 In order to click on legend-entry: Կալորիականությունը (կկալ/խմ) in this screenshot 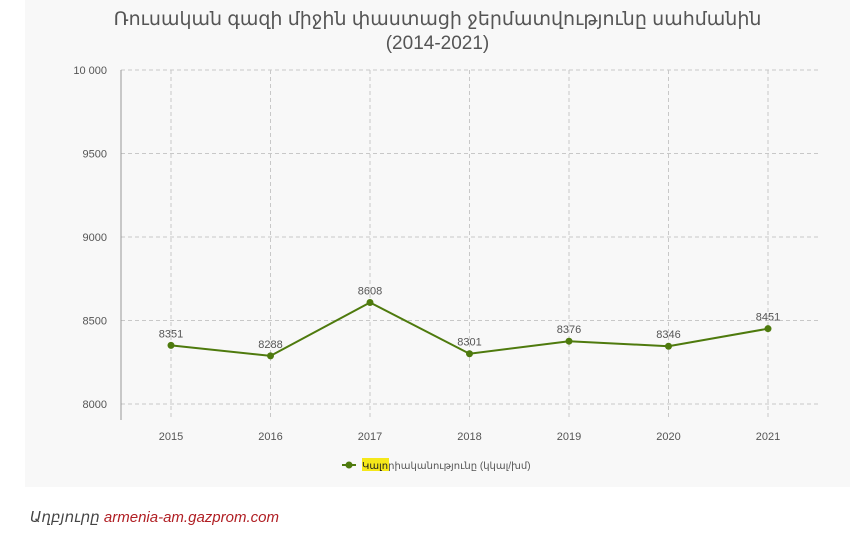, I will do `click(446, 466)`.